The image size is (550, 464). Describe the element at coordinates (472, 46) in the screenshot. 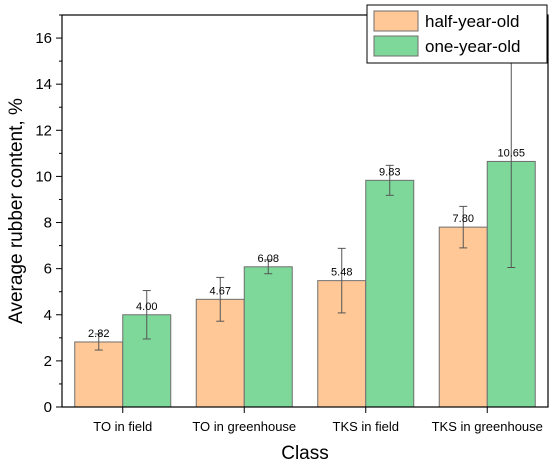

I see `legend-label-one-year-old: one-year-old` at that location.